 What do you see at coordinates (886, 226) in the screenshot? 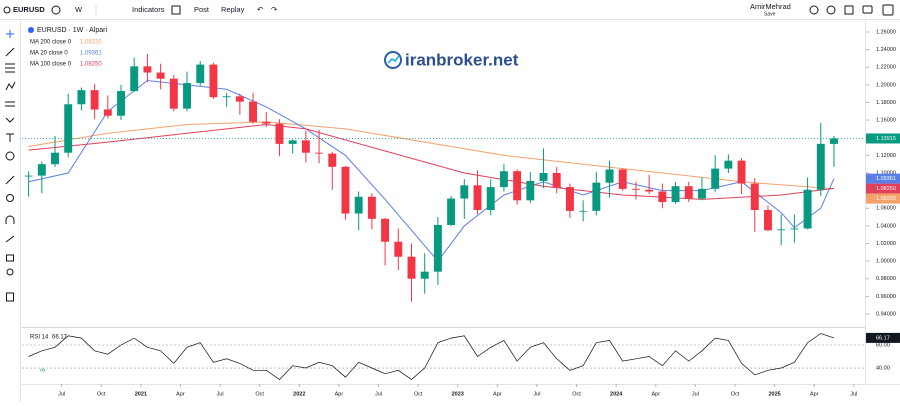
I see `y-tick-label: 1.04000` at bounding box center [886, 226].